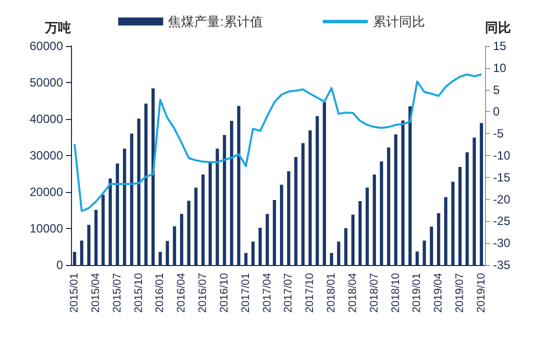 This screenshot has height=344, width=543. I want to click on y2-tick-label: -15, so click(502, 177).